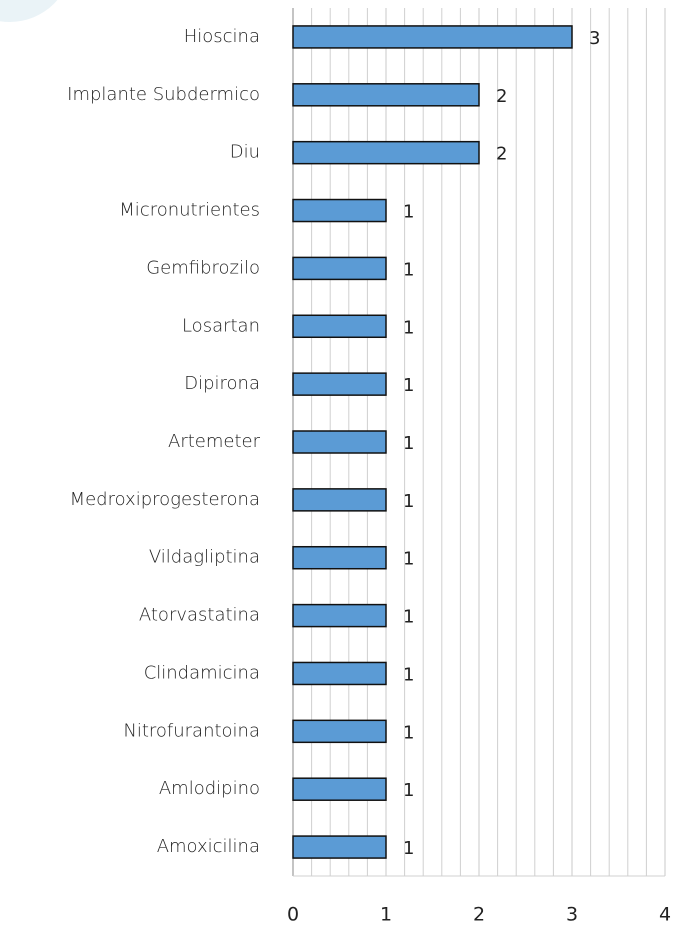  I want to click on y-tick-label: Diu, so click(245, 152).